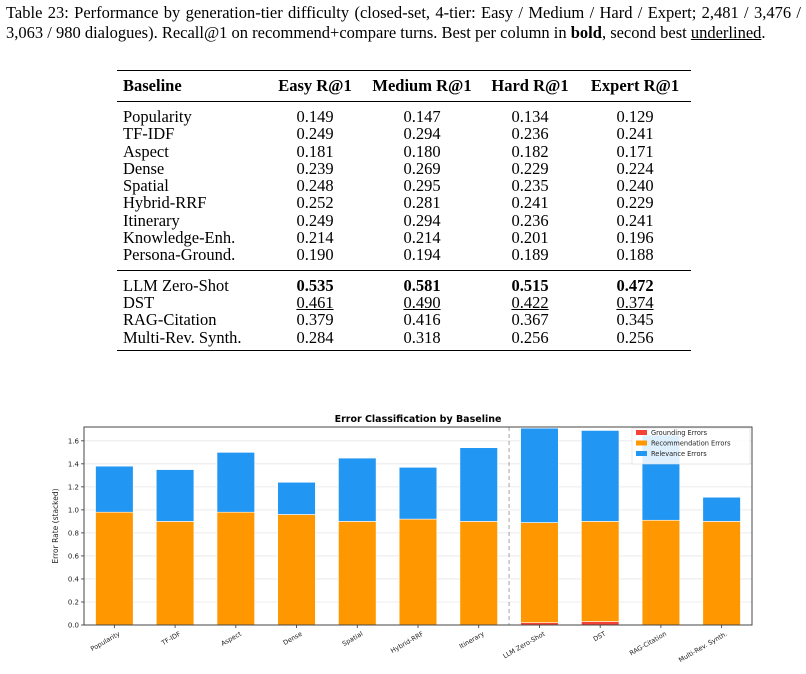  What do you see at coordinates (422, 151) in the screenshot?
I see `row-value-cell: 0.180` at bounding box center [422, 151].